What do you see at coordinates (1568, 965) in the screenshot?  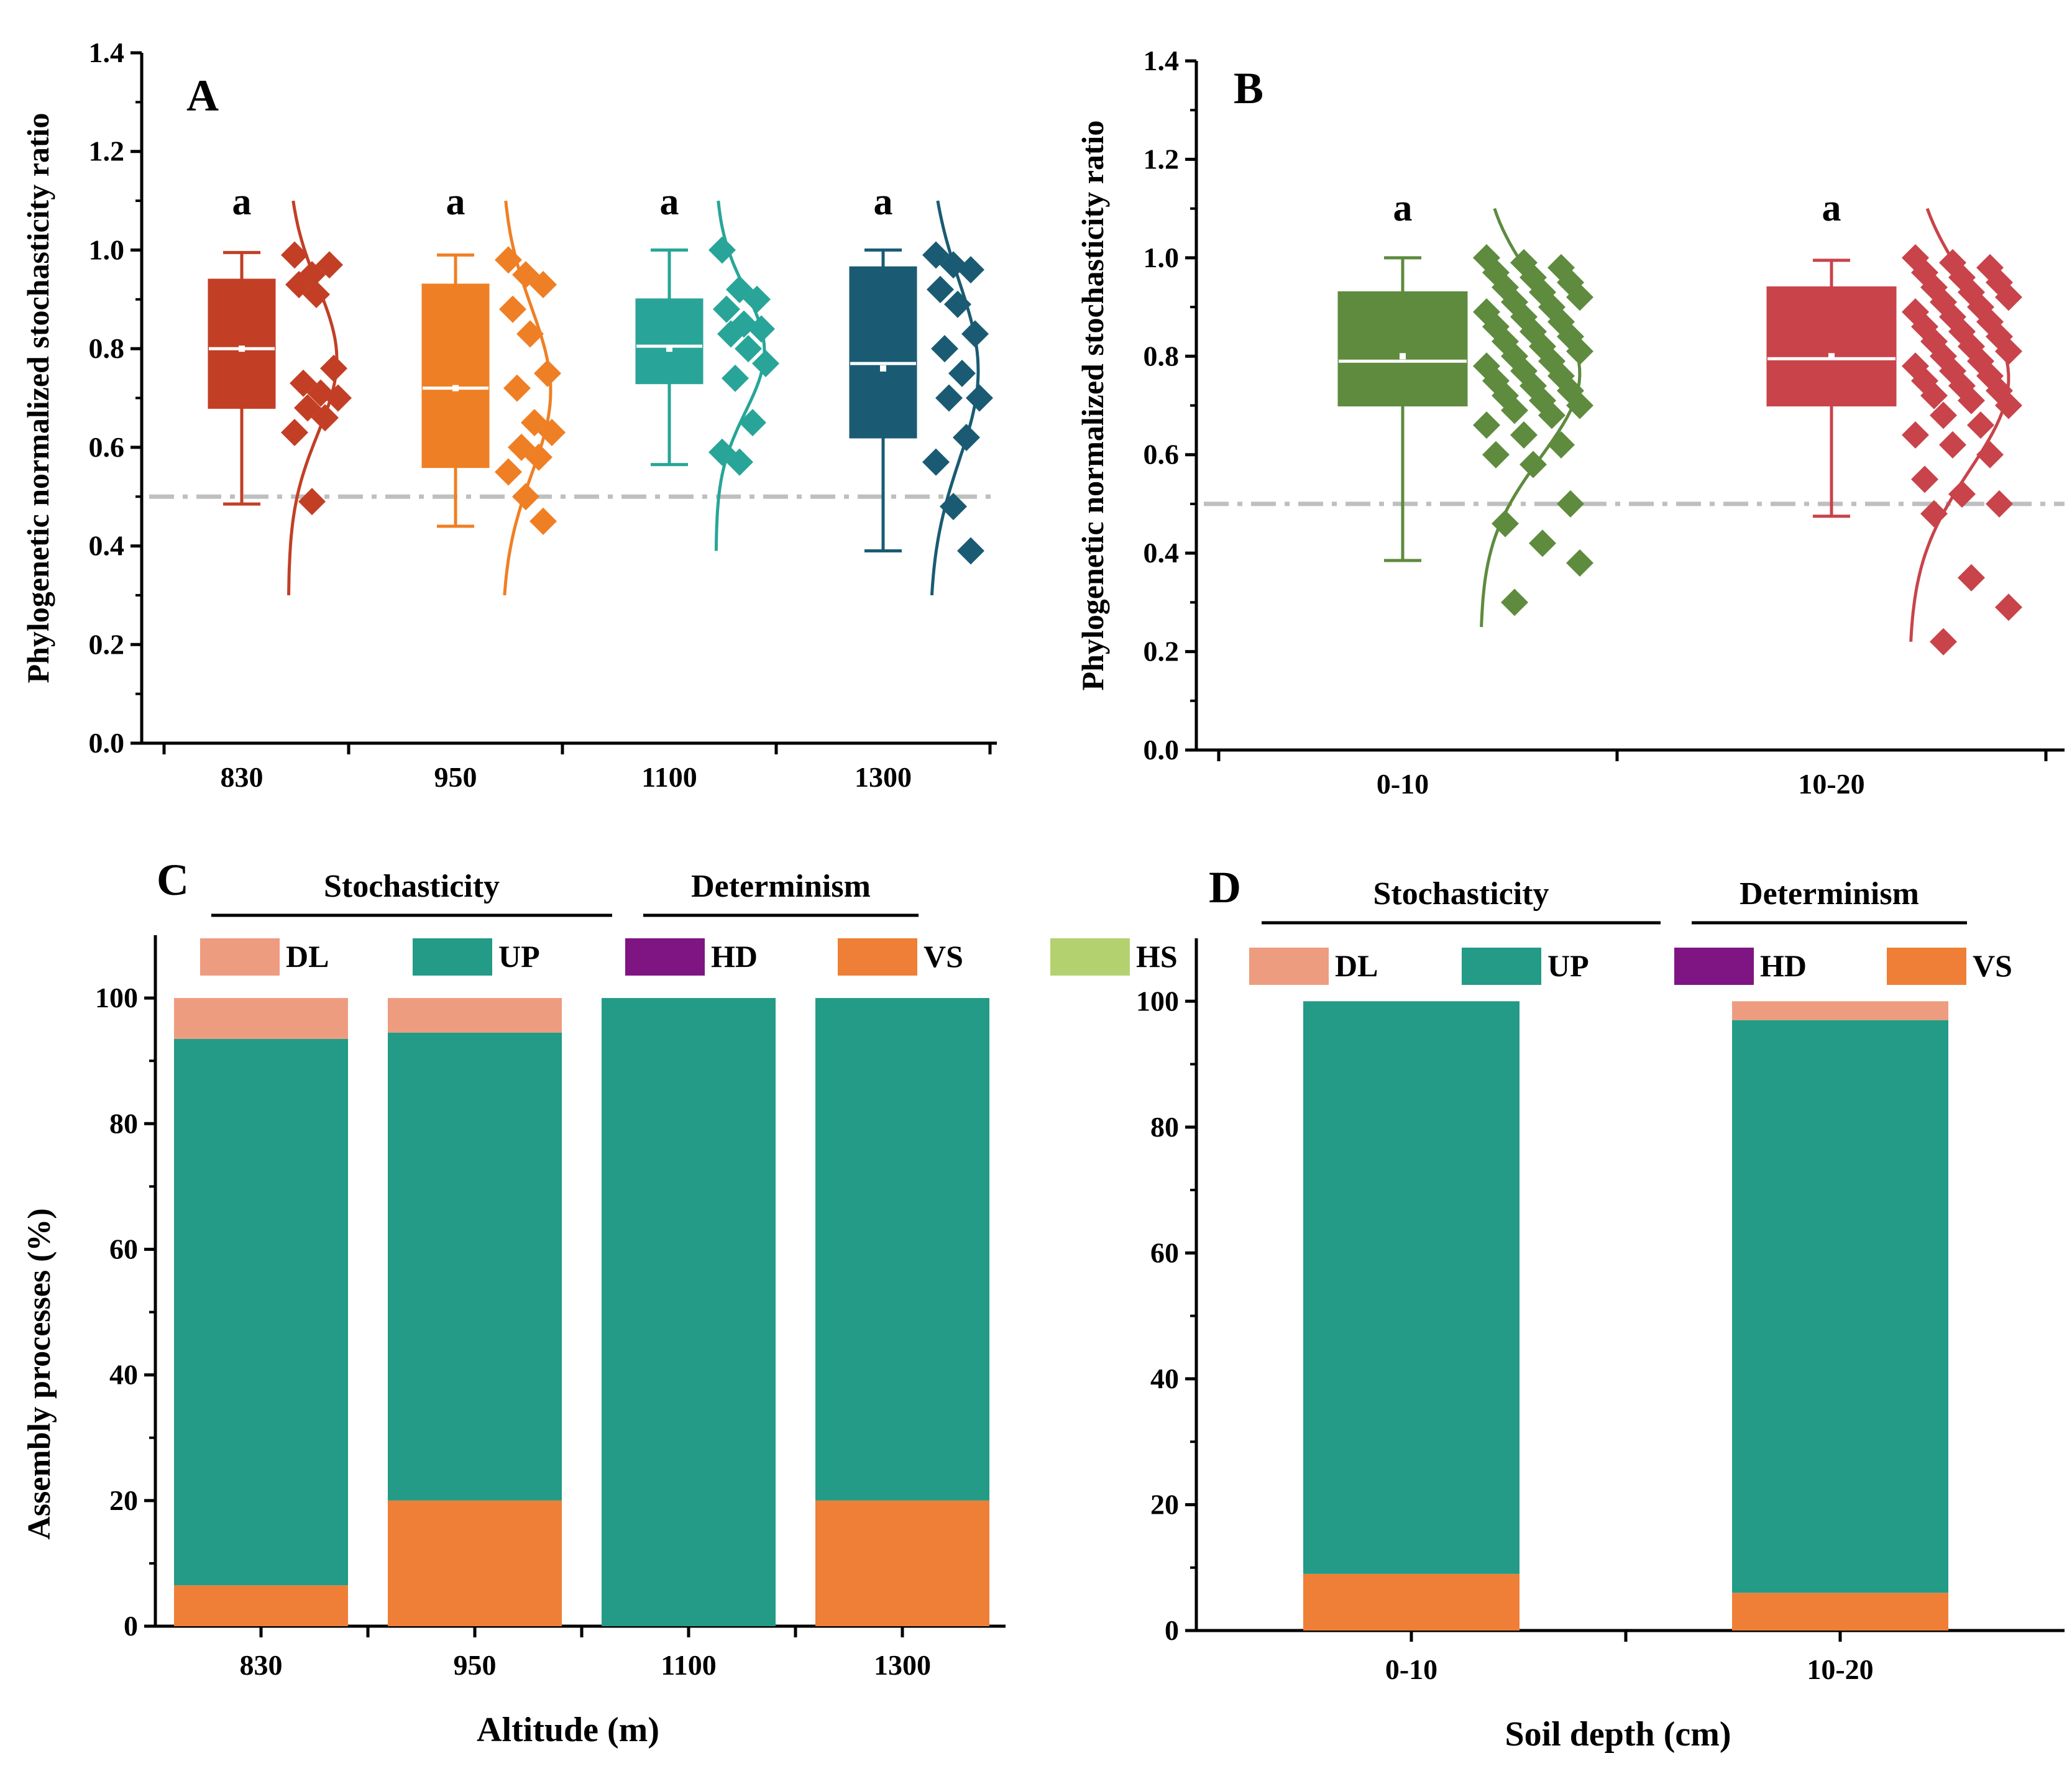 I see `legend-label: UP` at bounding box center [1568, 965].